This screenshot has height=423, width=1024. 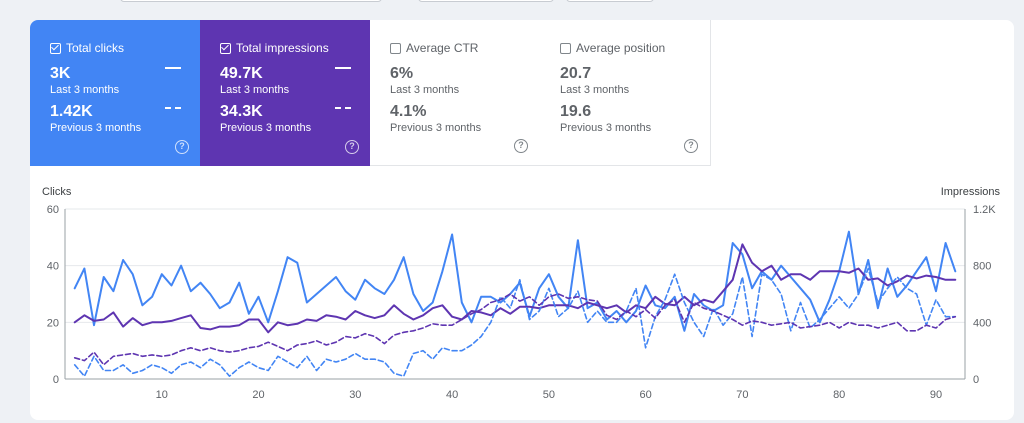 I want to click on x-tick-label: 90, so click(x=936, y=395).